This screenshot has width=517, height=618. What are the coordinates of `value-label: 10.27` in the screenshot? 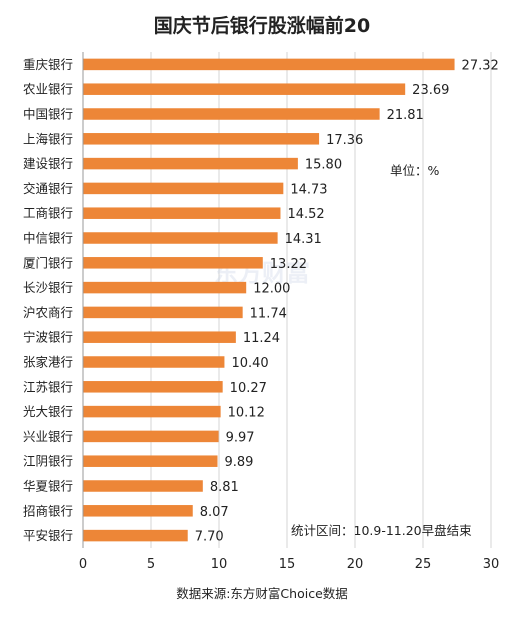 It's located at (248, 388).